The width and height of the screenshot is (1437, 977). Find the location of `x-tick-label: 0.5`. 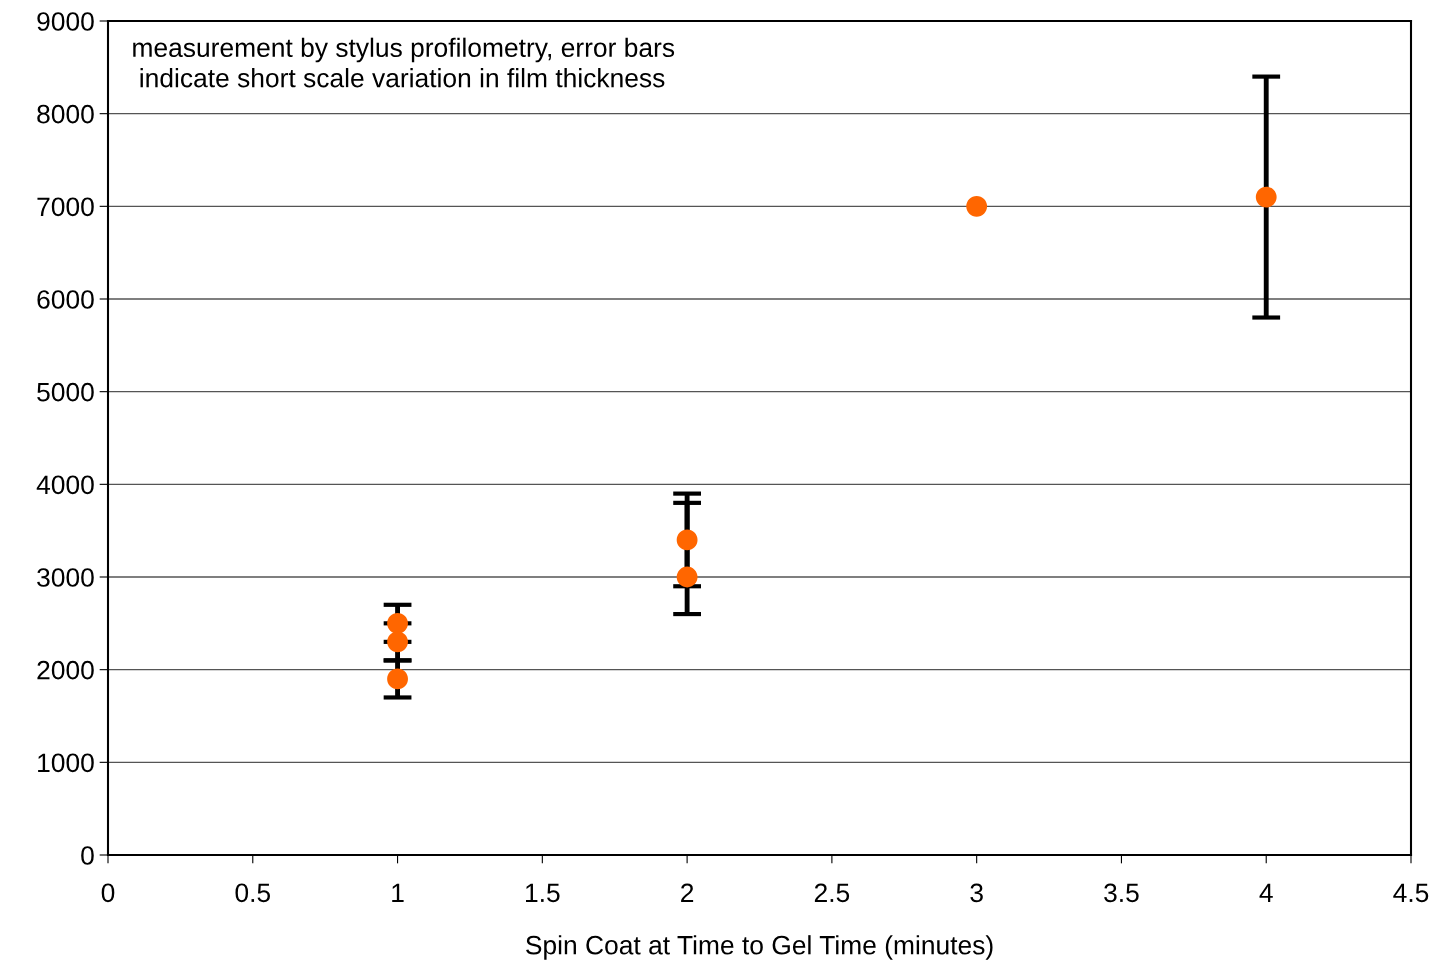

x-tick-label: 0.5 is located at coordinates (253, 893).